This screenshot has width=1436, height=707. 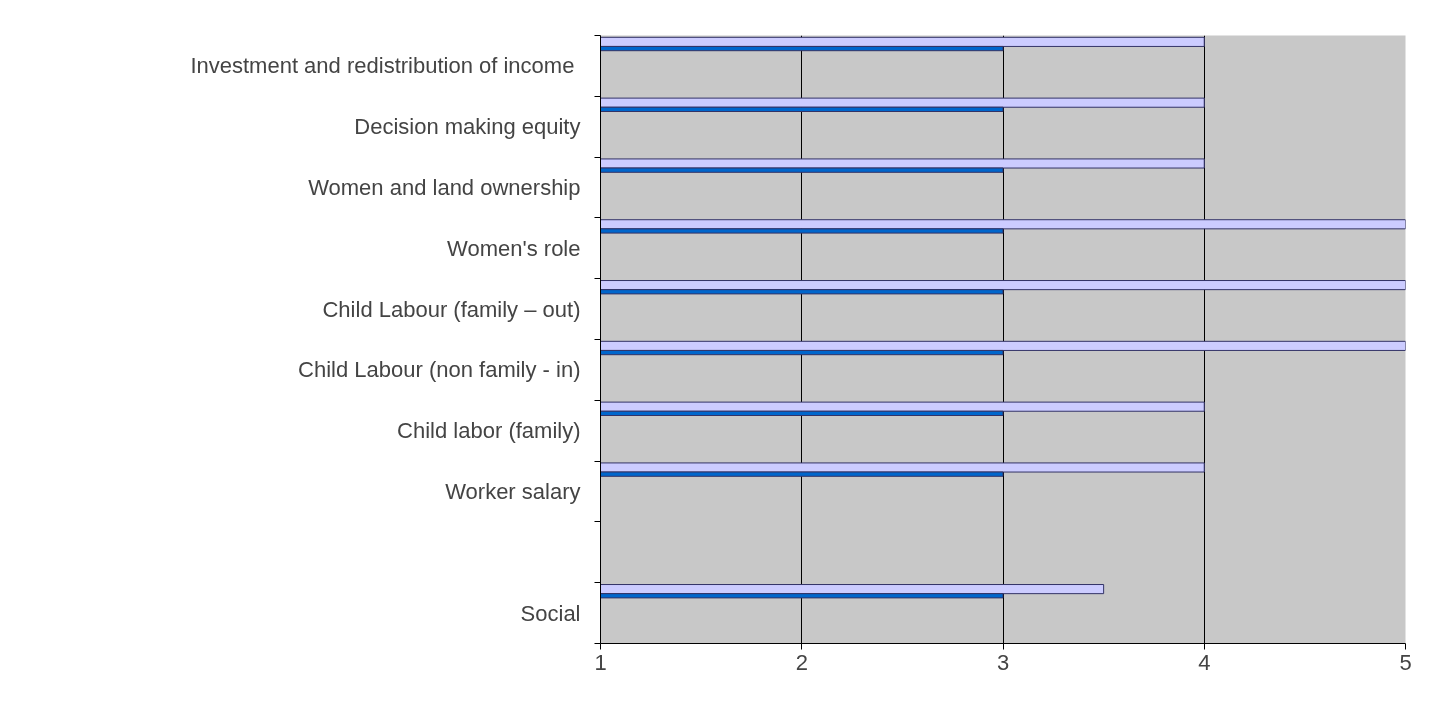 I want to click on y-tick-label: Child labor (family), so click(x=489, y=431).